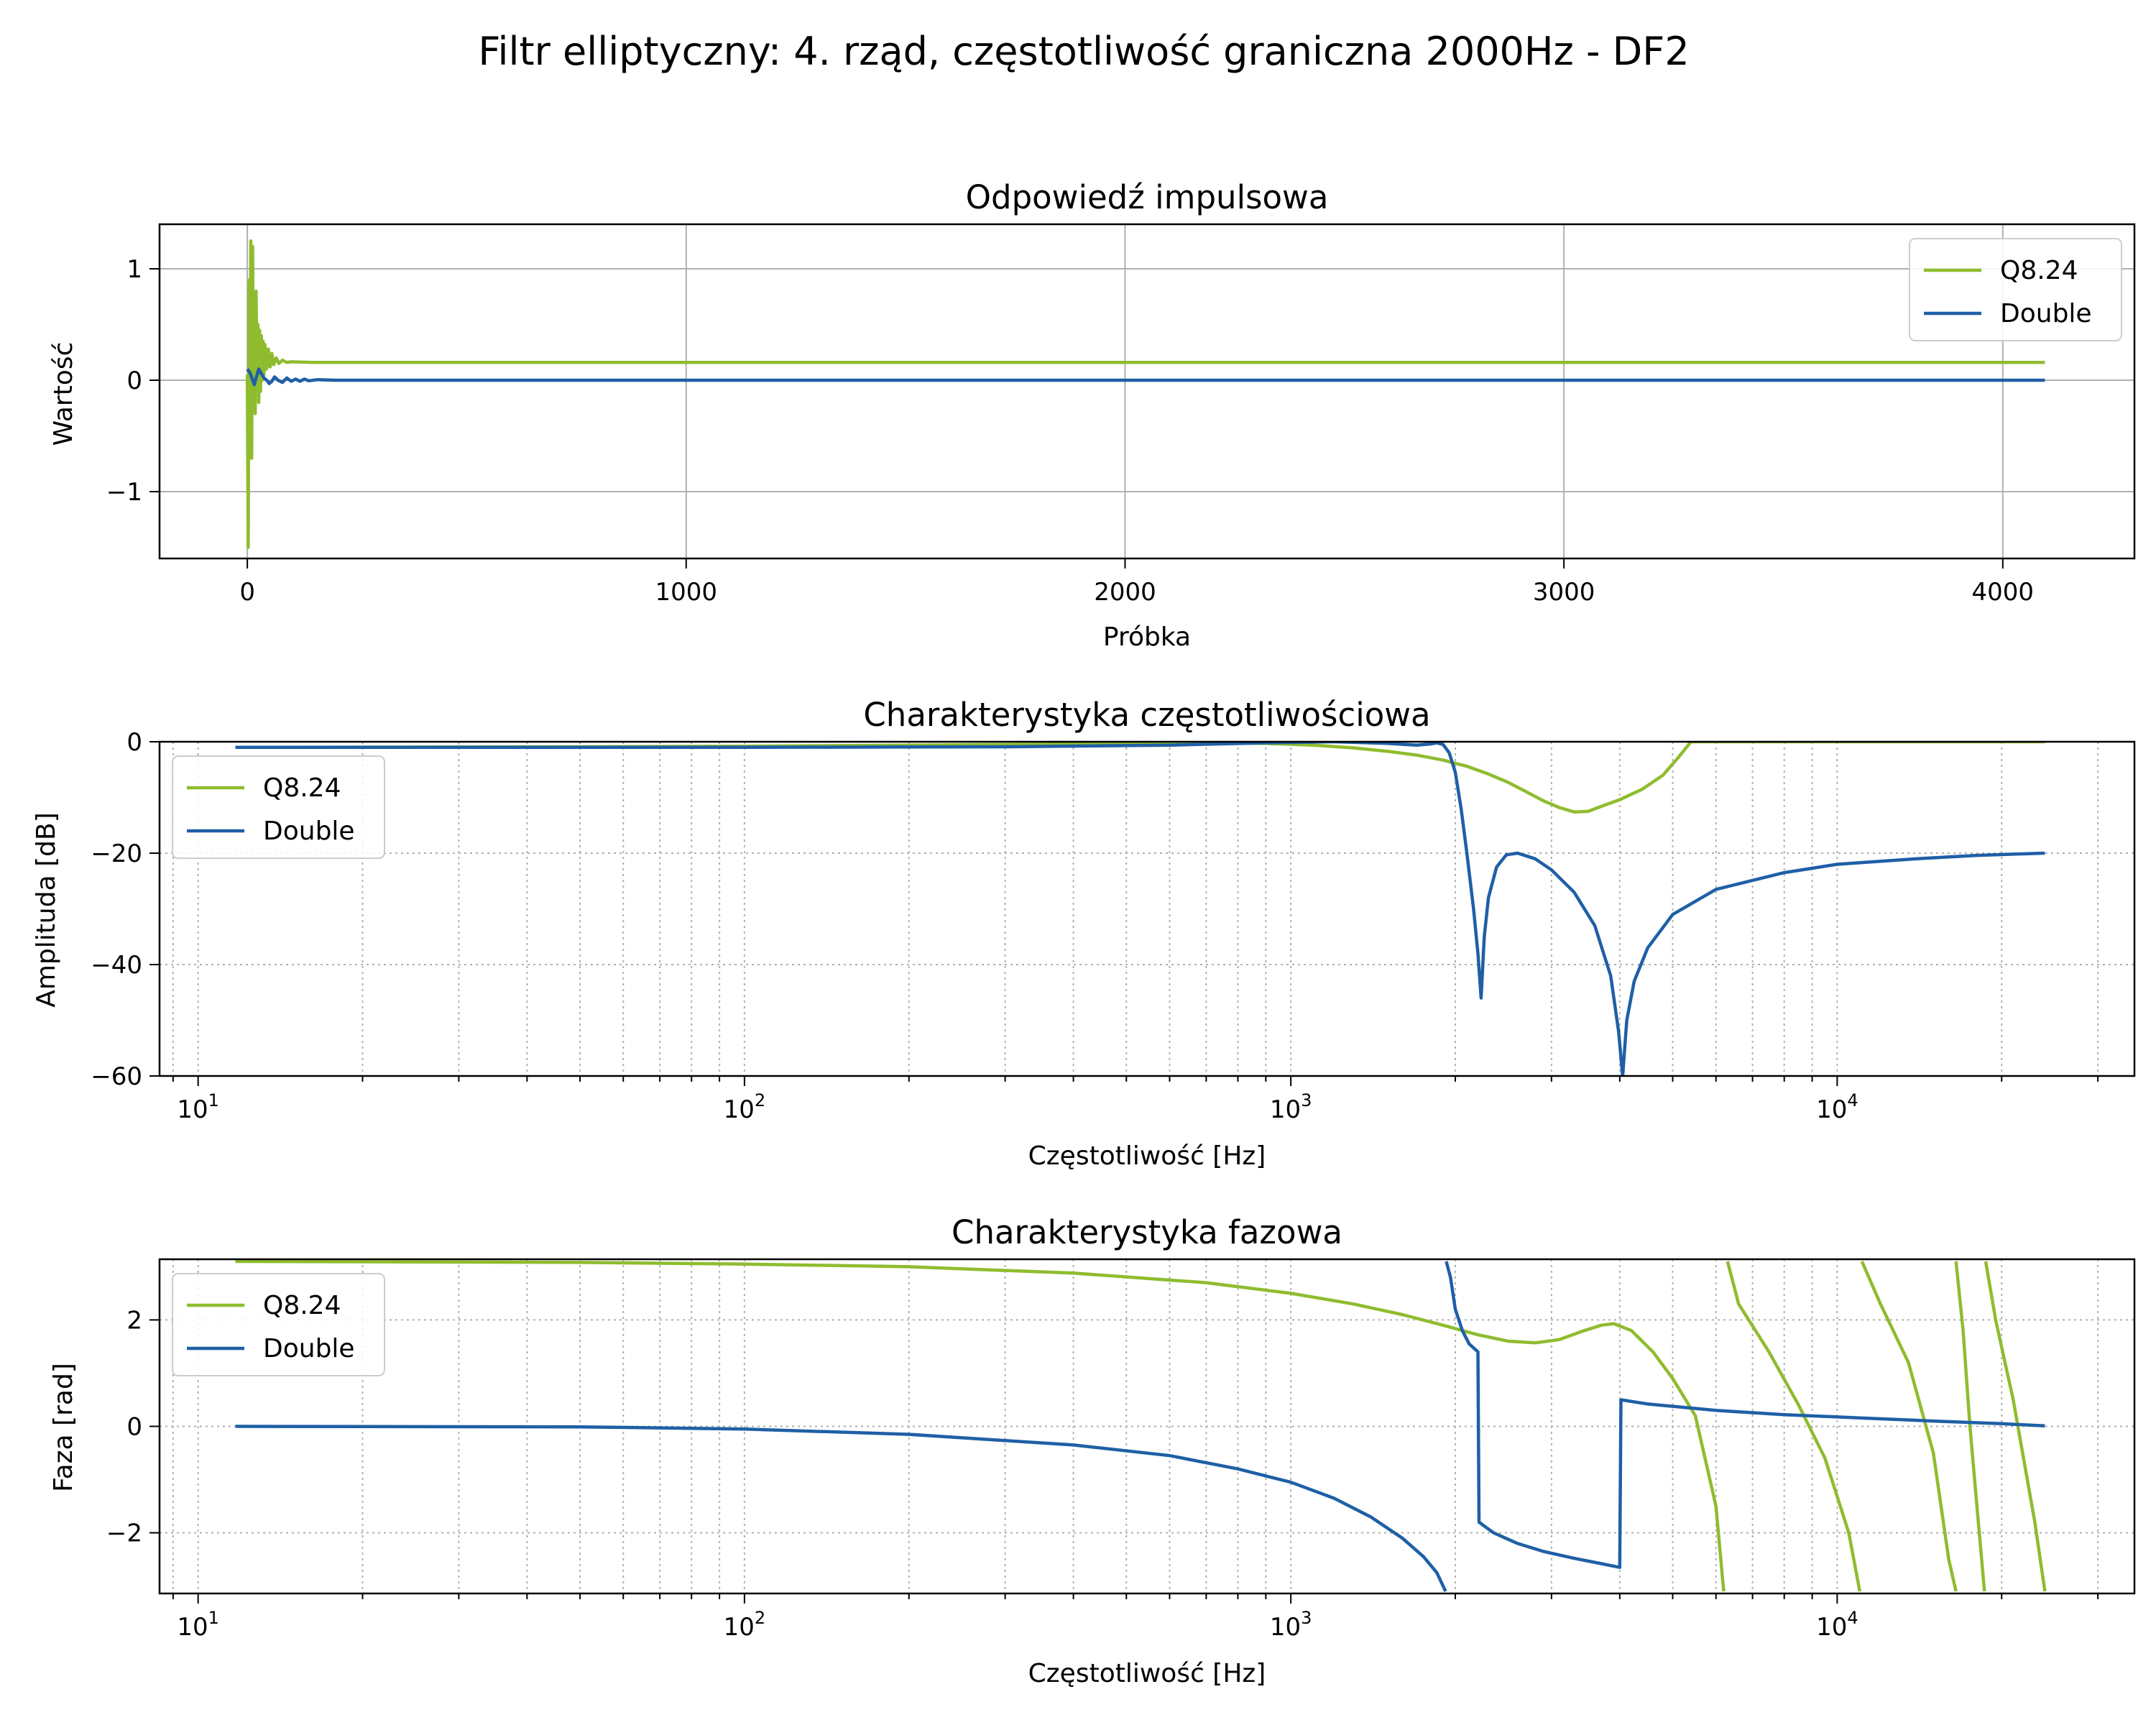 Image resolution: width=2156 pixels, height=1725 pixels. I want to click on y-tick-label: −1, so click(124, 492).